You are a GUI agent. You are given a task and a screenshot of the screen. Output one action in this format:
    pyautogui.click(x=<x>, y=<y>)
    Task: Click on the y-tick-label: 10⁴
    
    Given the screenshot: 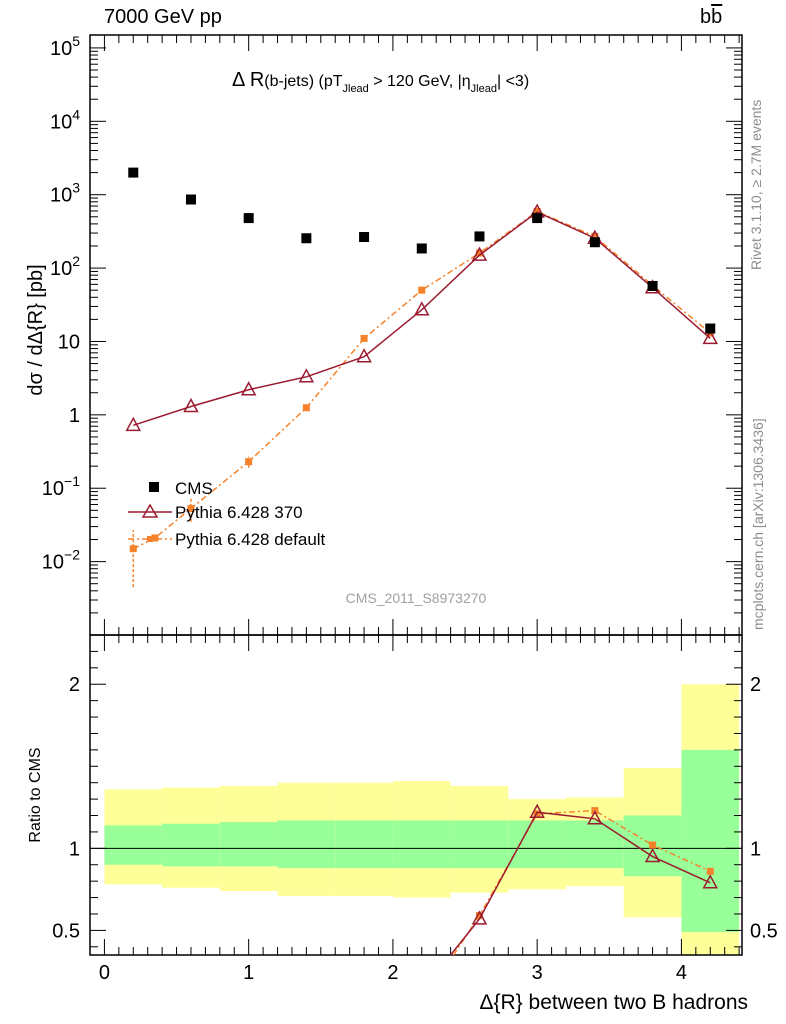 What is the action you would take?
    pyautogui.click(x=65, y=119)
    